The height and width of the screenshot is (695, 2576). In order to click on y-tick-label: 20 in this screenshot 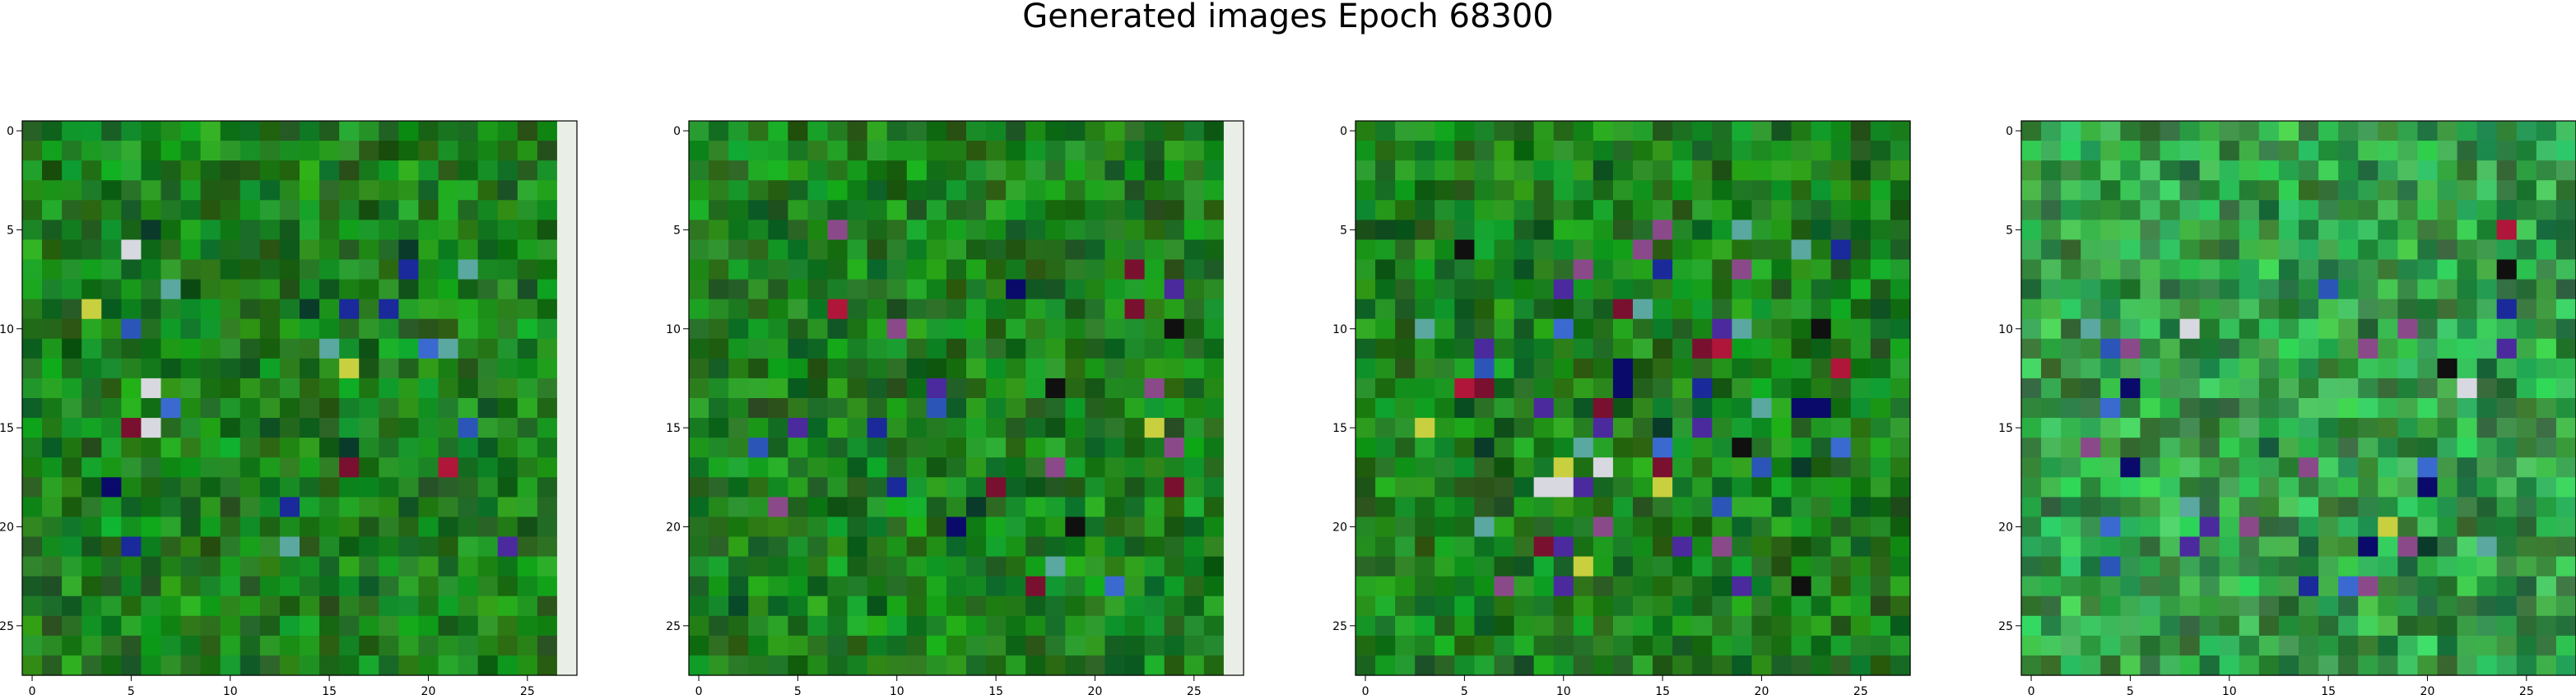, I will do `click(673, 527)`.